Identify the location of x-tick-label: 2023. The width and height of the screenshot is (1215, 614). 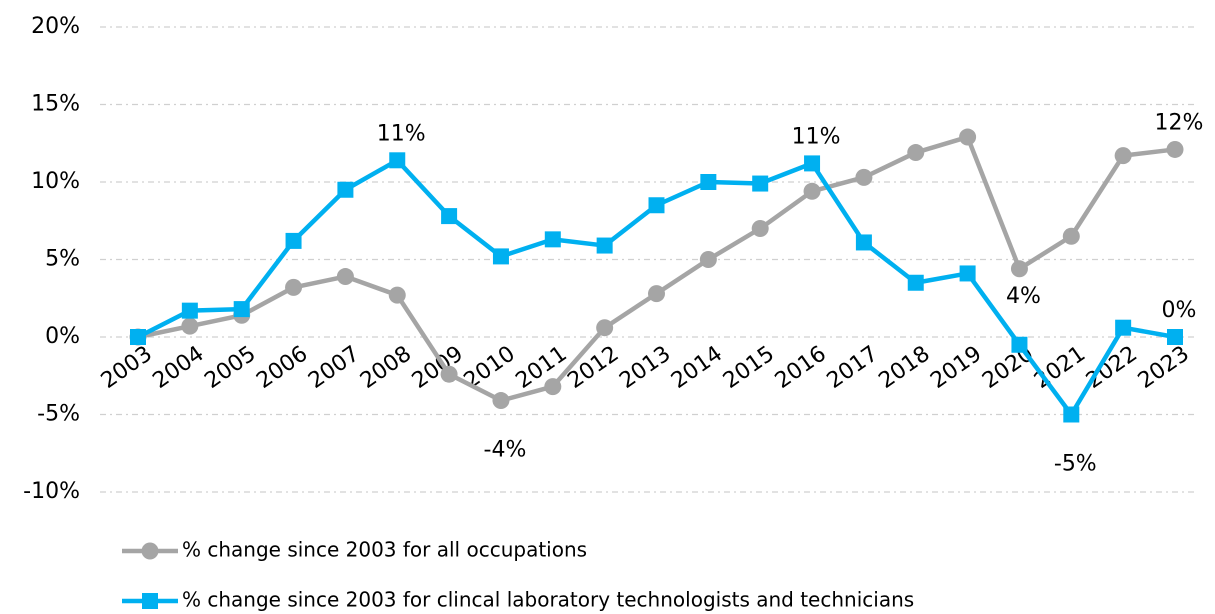
(1164, 367).